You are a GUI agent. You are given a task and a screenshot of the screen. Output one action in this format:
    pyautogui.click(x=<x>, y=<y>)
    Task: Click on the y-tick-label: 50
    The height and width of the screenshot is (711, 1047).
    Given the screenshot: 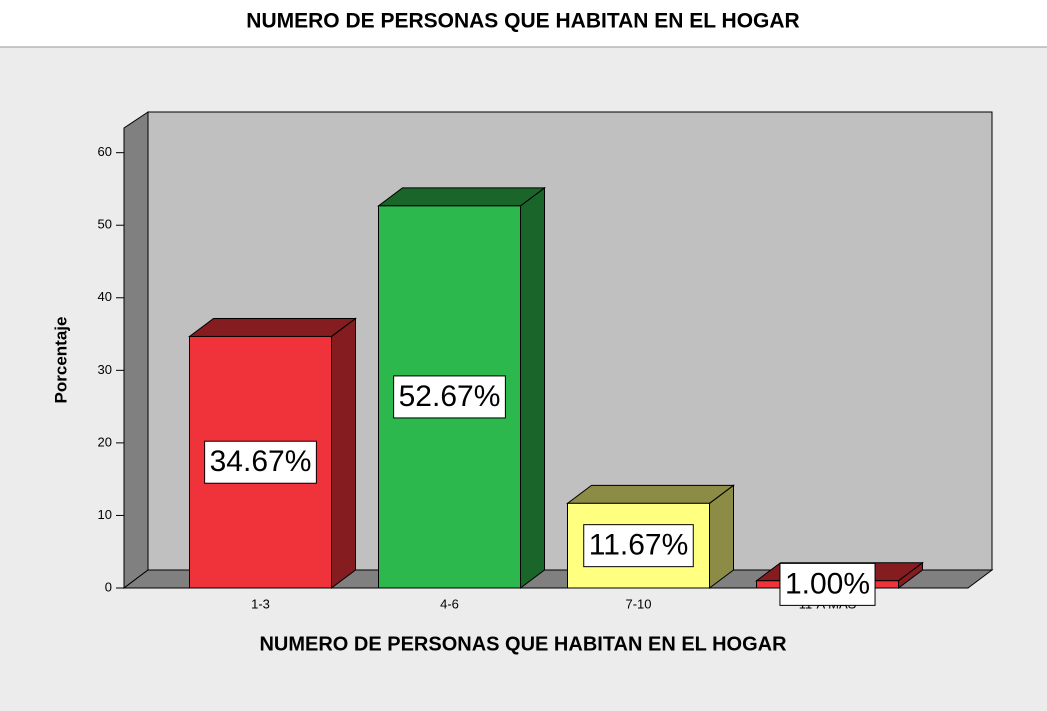 What is the action you would take?
    pyautogui.click(x=105, y=224)
    